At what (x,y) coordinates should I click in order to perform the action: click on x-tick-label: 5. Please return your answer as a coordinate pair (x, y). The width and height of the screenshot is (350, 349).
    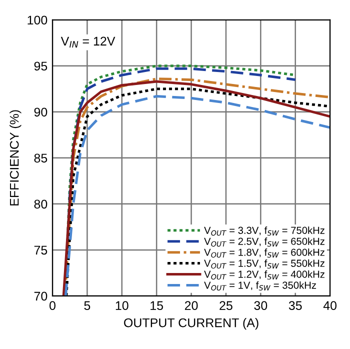
    Looking at the image, I should click on (87, 305).